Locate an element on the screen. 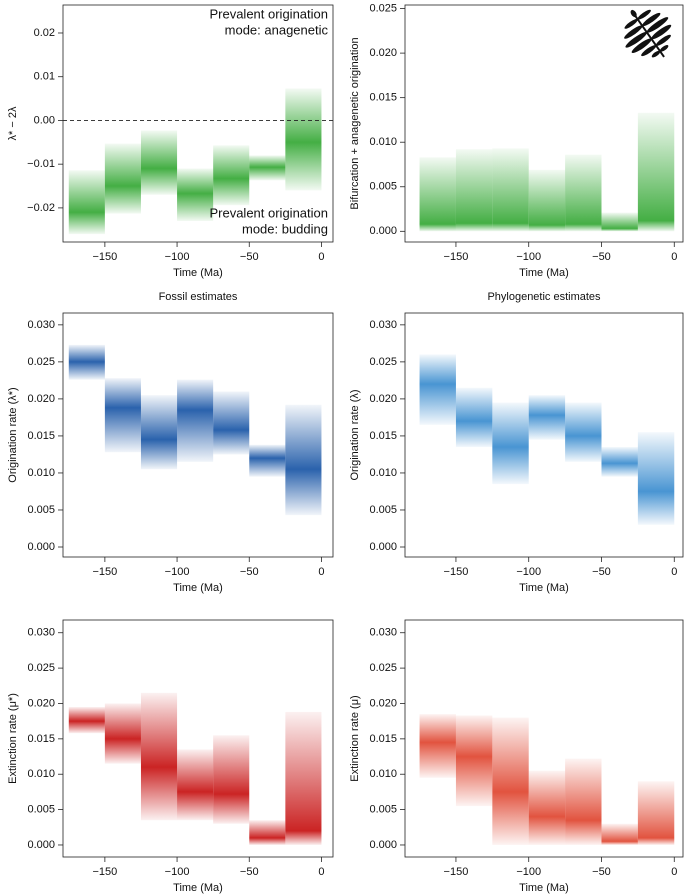  fern-icon is located at coordinates (648, 33).